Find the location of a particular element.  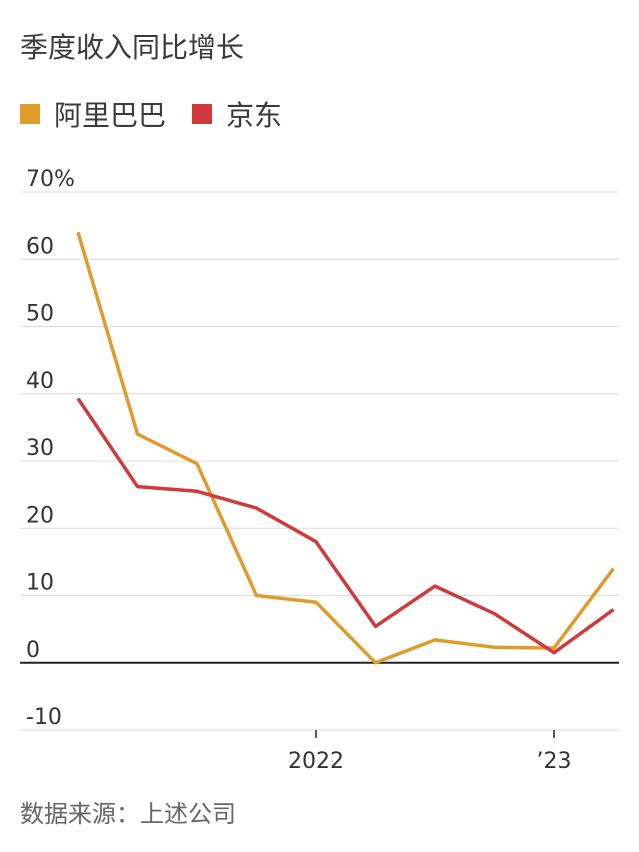

x-tick-label: 2022 is located at coordinates (316, 761).